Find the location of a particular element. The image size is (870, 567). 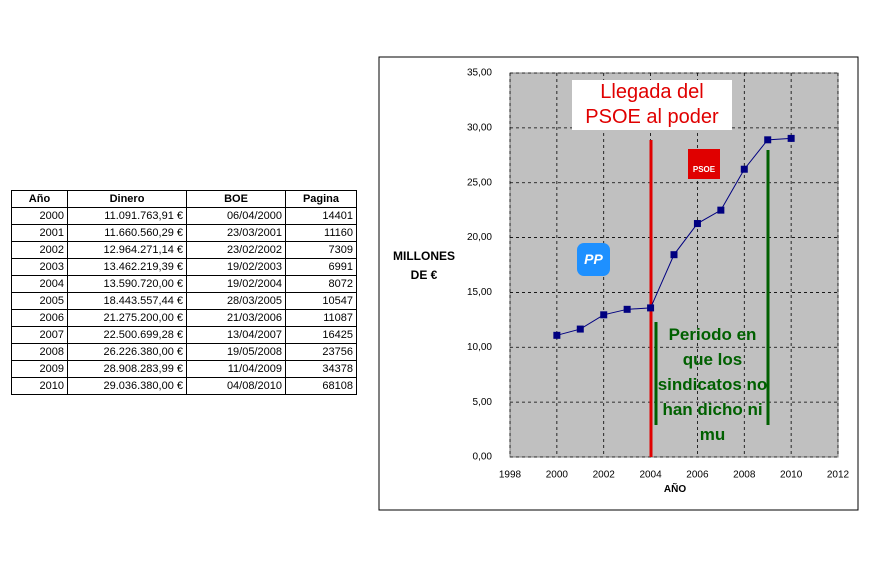

table-cell: 04/08/2010 is located at coordinates (236, 386).